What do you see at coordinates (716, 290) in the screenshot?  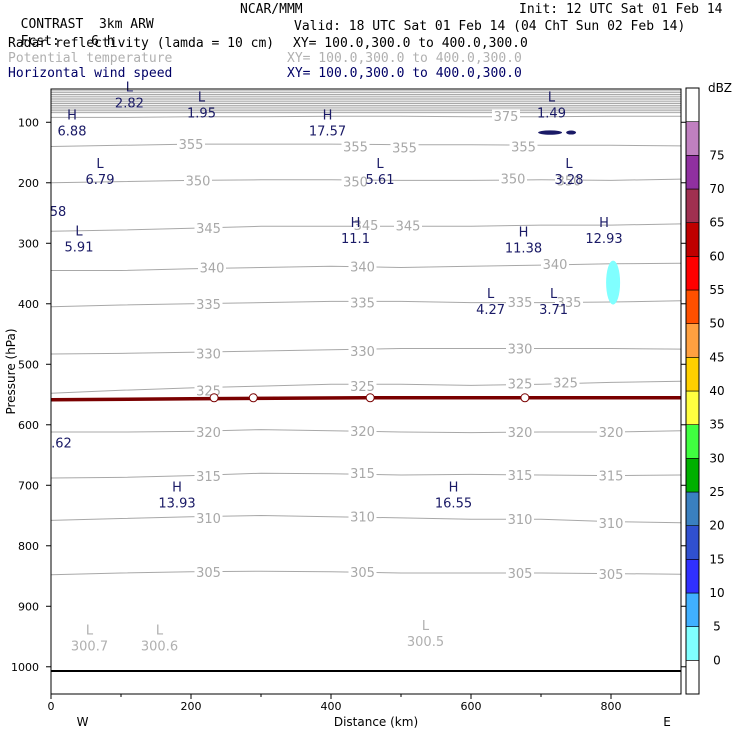 I see `colorbar-level-label: 55` at bounding box center [716, 290].